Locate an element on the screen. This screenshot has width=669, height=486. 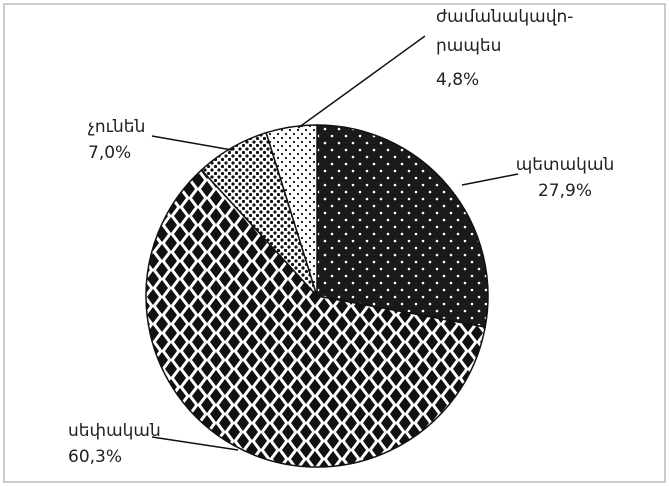
value-label: 27,9% is located at coordinates (565, 191).